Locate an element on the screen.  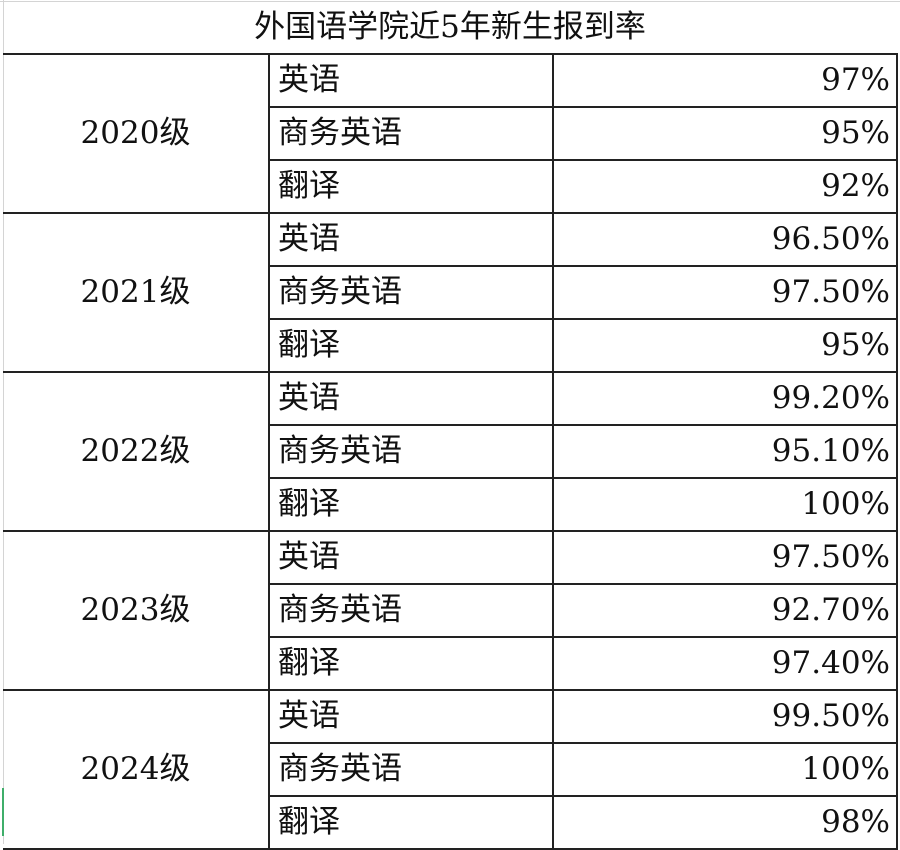
table-row: 翻译 97.40% is located at coordinates (450, 663).